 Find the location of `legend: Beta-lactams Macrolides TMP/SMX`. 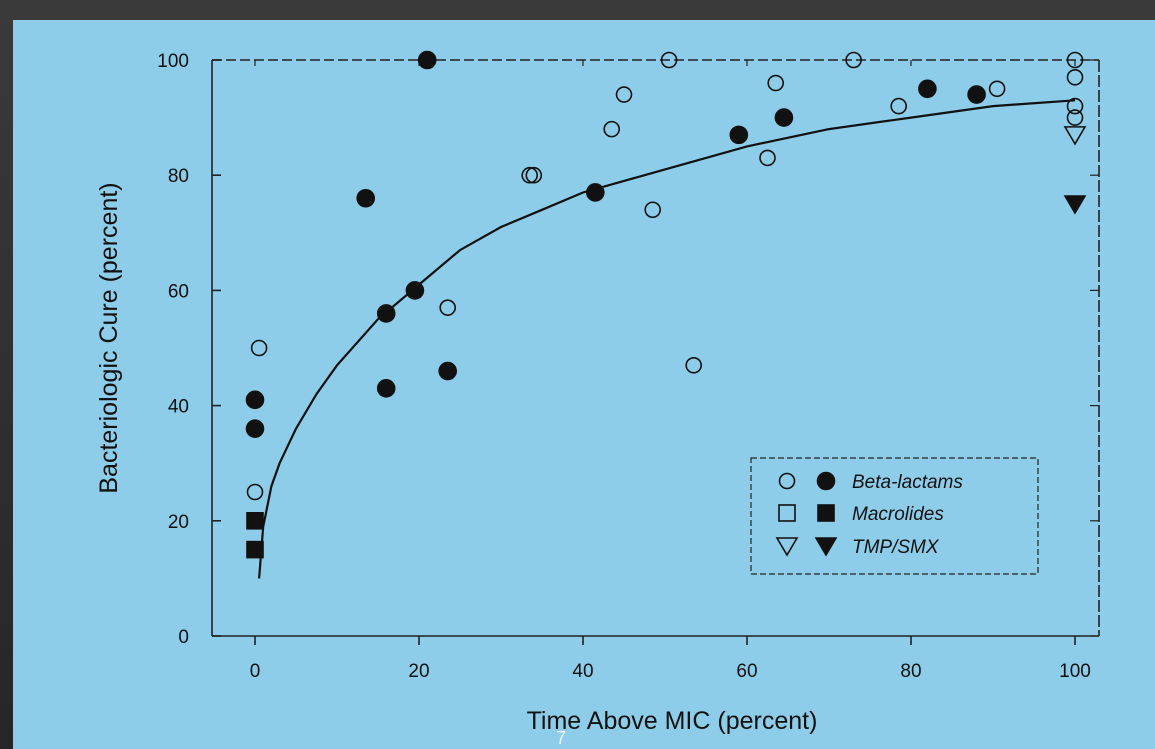

legend: Beta-lactams Macrolides TMP/SMX is located at coordinates (894, 516).